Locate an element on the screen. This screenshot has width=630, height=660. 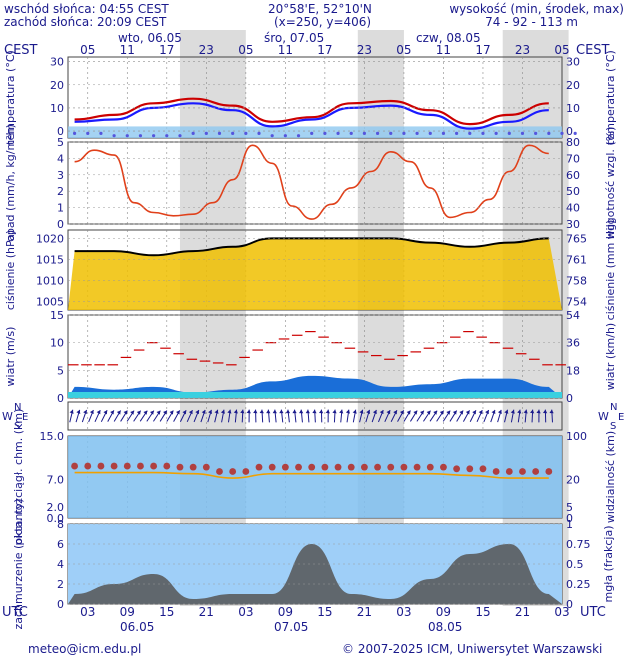
height-values: 74 - 92 - 113 m is located at coordinates (531, 22).